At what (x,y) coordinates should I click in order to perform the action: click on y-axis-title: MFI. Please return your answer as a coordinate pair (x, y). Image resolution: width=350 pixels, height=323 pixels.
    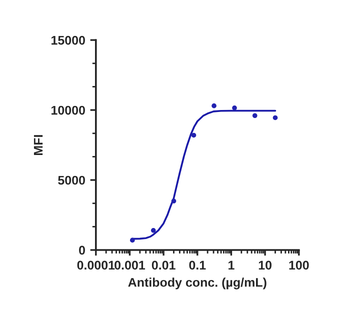
    Looking at the image, I should click on (38, 145).